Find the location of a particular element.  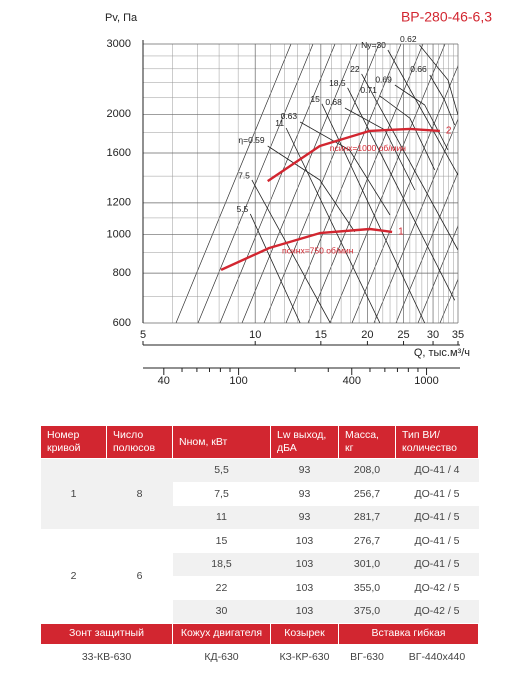

x2-tick-label: 40 is located at coordinates (164, 381).